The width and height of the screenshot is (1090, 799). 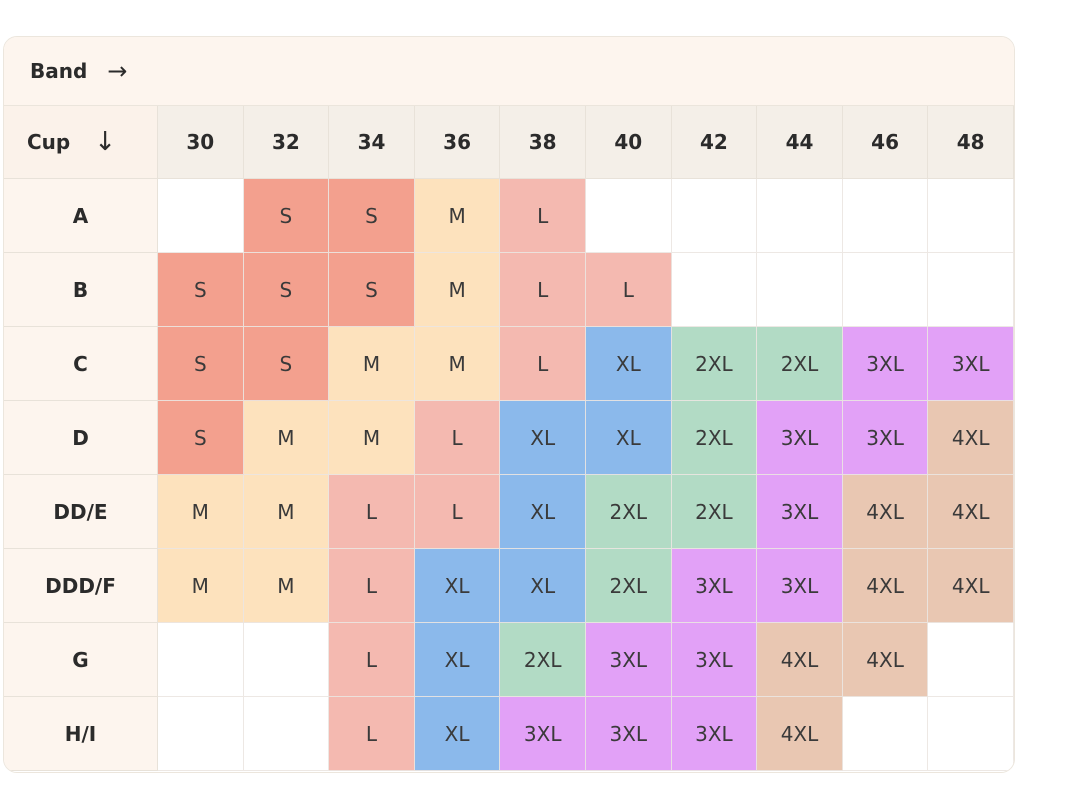 I want to click on cup-row-label: A, so click(x=81, y=216).